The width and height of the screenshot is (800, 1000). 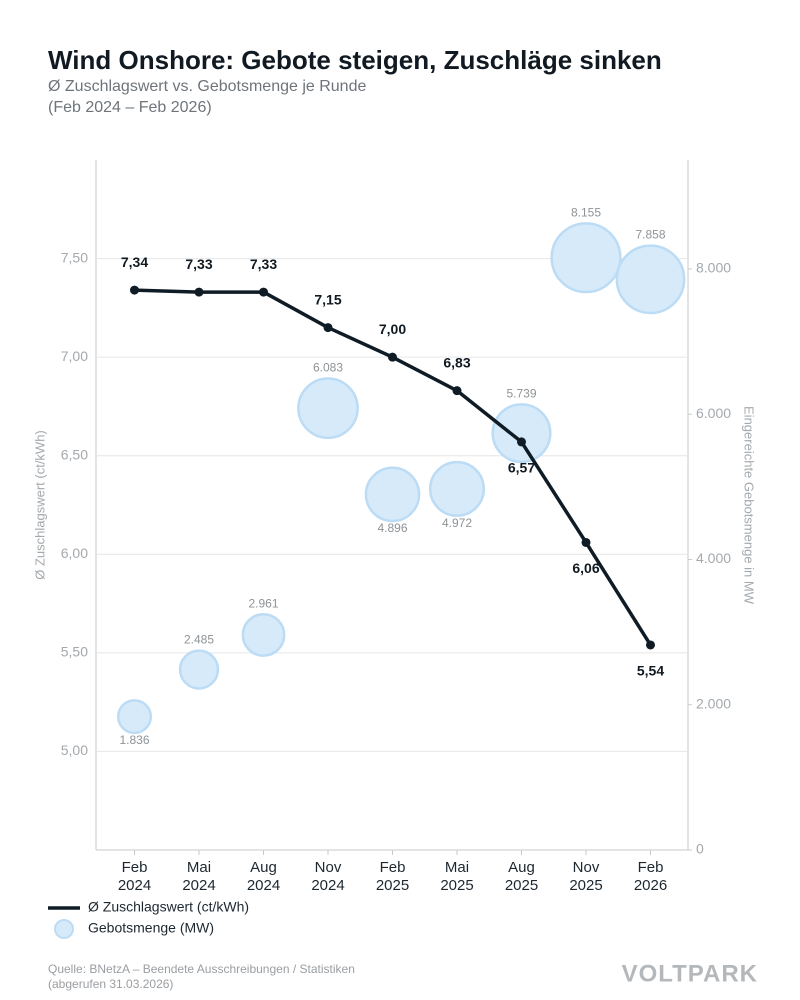 What do you see at coordinates (130, 107) in the screenshot?
I see `subtitle: (Feb 2024 – Feb 2026)` at bounding box center [130, 107].